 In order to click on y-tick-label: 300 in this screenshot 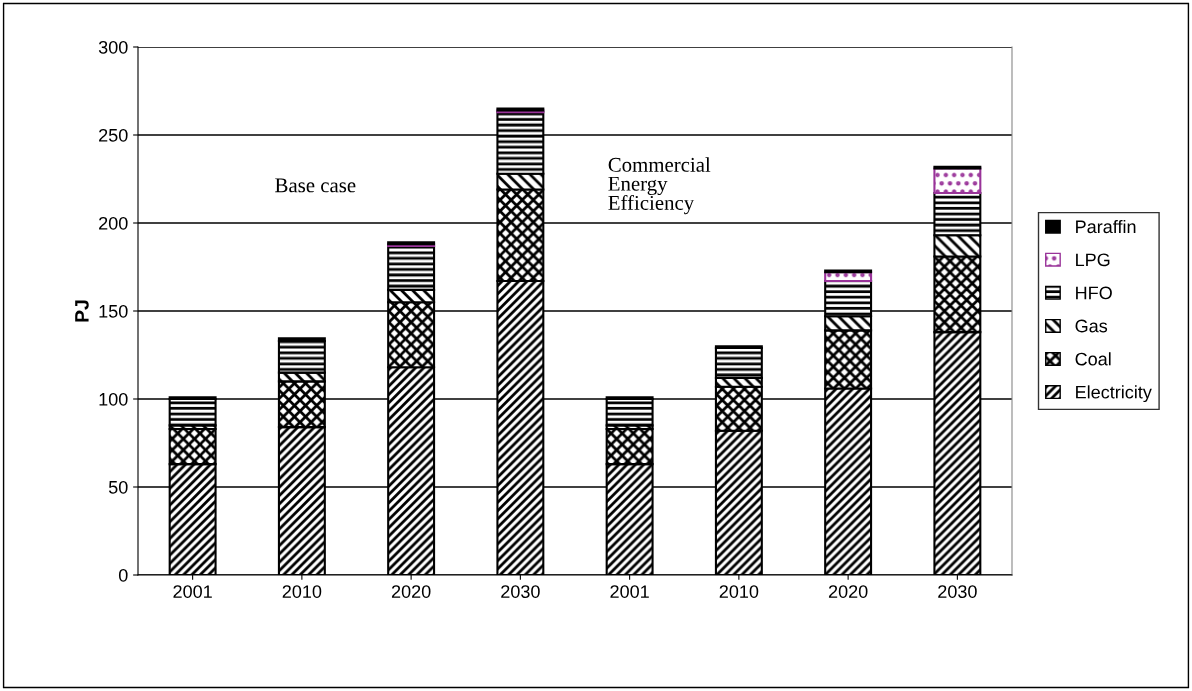, I will do `click(113, 47)`.